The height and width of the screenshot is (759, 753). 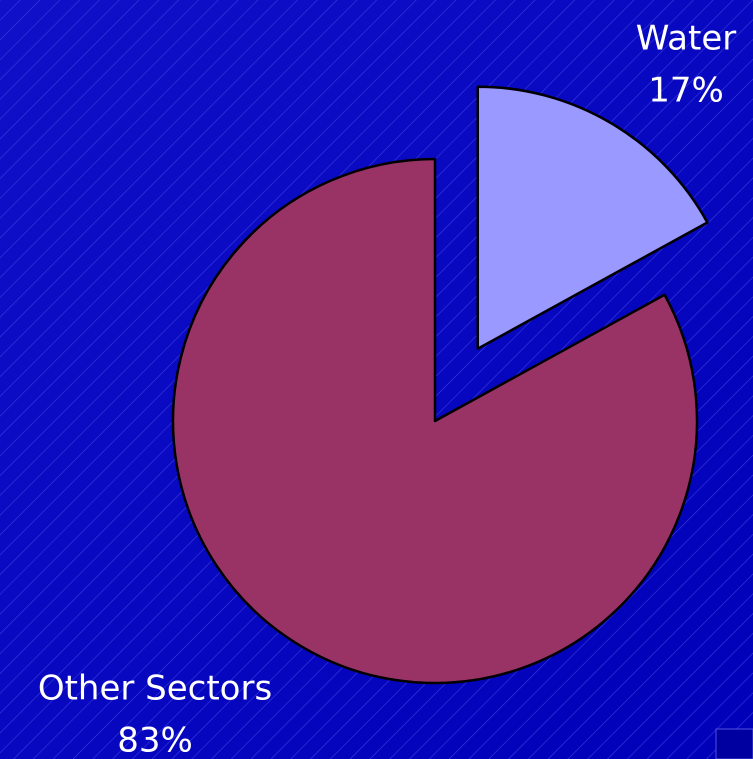 I want to click on slice-value-label: 83%, so click(x=155, y=740).